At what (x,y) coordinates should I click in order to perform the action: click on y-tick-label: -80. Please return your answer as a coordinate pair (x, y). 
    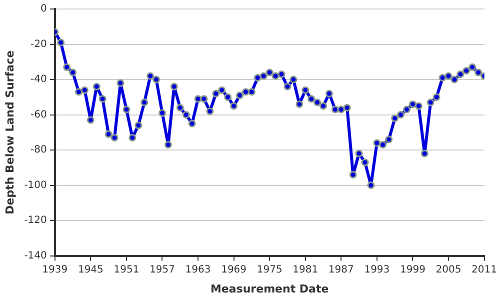
    Looking at the image, I should click on (38, 150).